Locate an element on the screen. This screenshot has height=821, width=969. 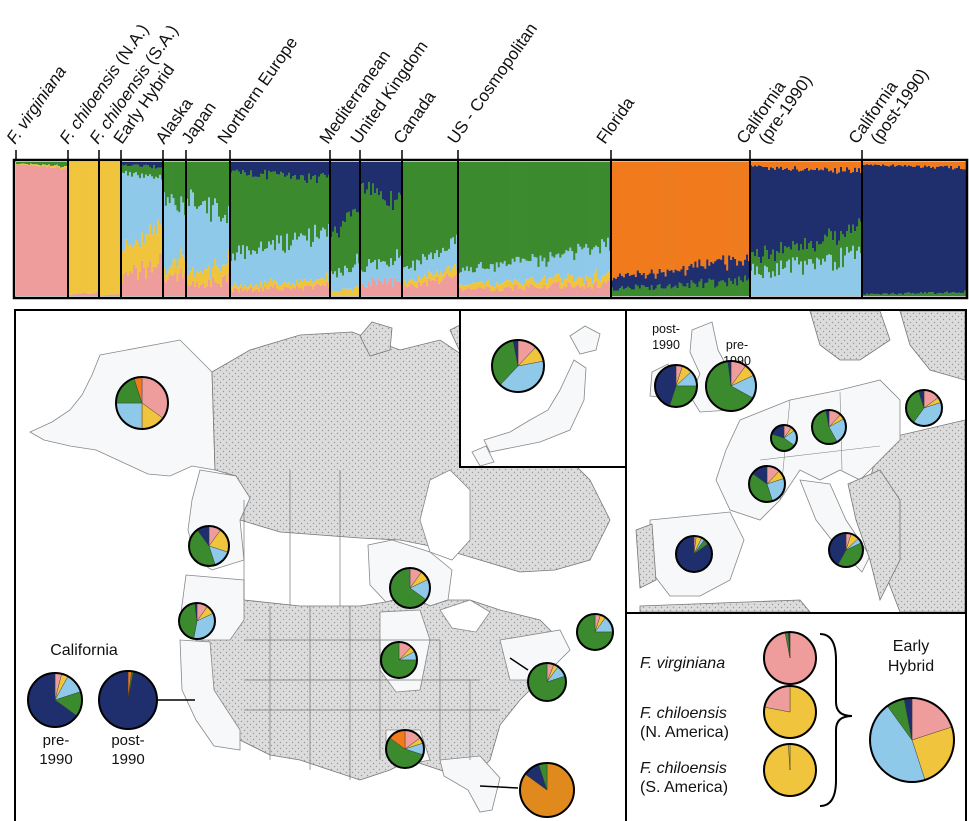
california-pre-label-2: 1990 is located at coordinates (55, 759).